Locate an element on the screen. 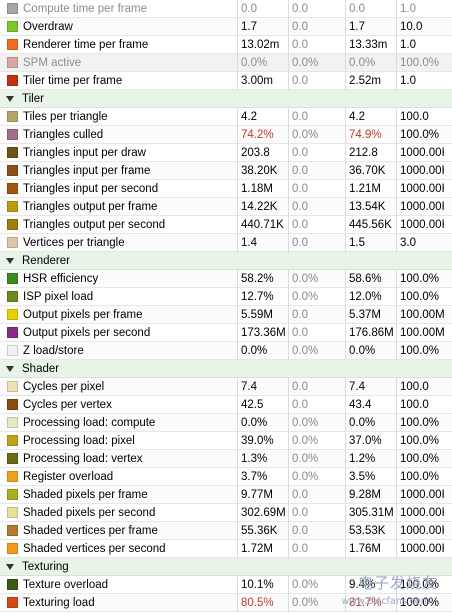 The image size is (452, 613). counter-name: Z load/store is located at coordinates (53, 350).